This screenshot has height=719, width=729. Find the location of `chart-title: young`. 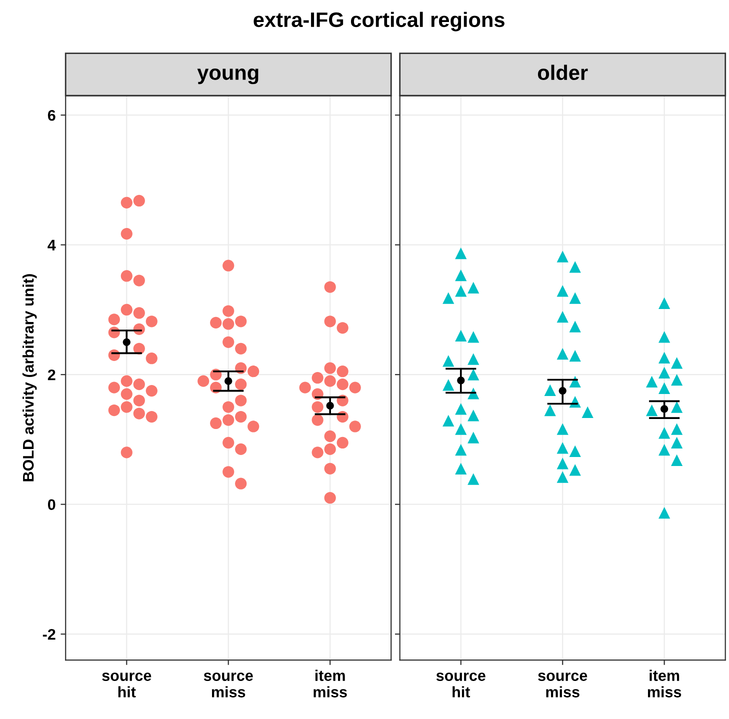

chart-title: young is located at coordinates (227, 76).